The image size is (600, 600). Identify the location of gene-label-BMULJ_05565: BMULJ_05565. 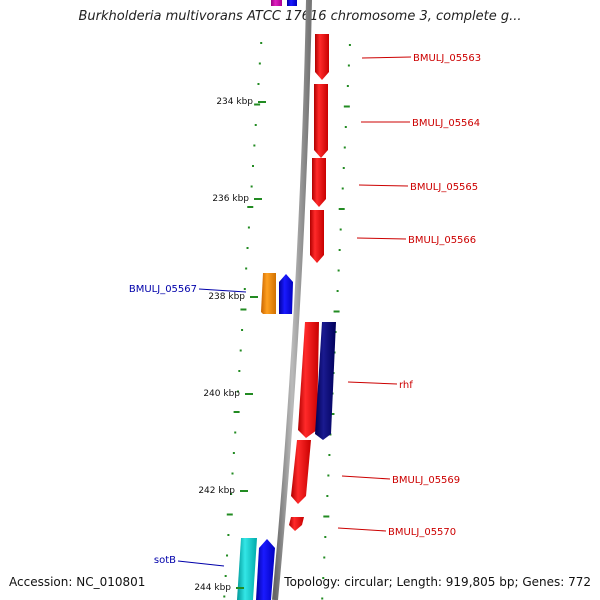
(444, 187).